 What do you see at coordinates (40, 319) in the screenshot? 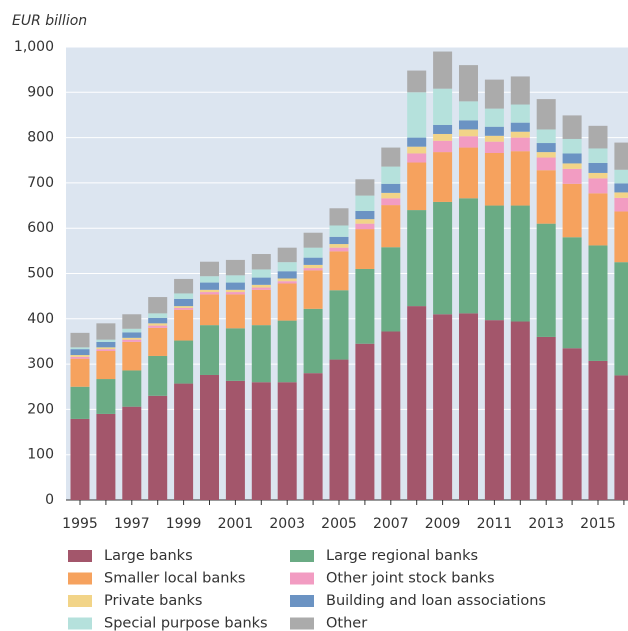
I see `y-tick-label: 400` at bounding box center [40, 319].